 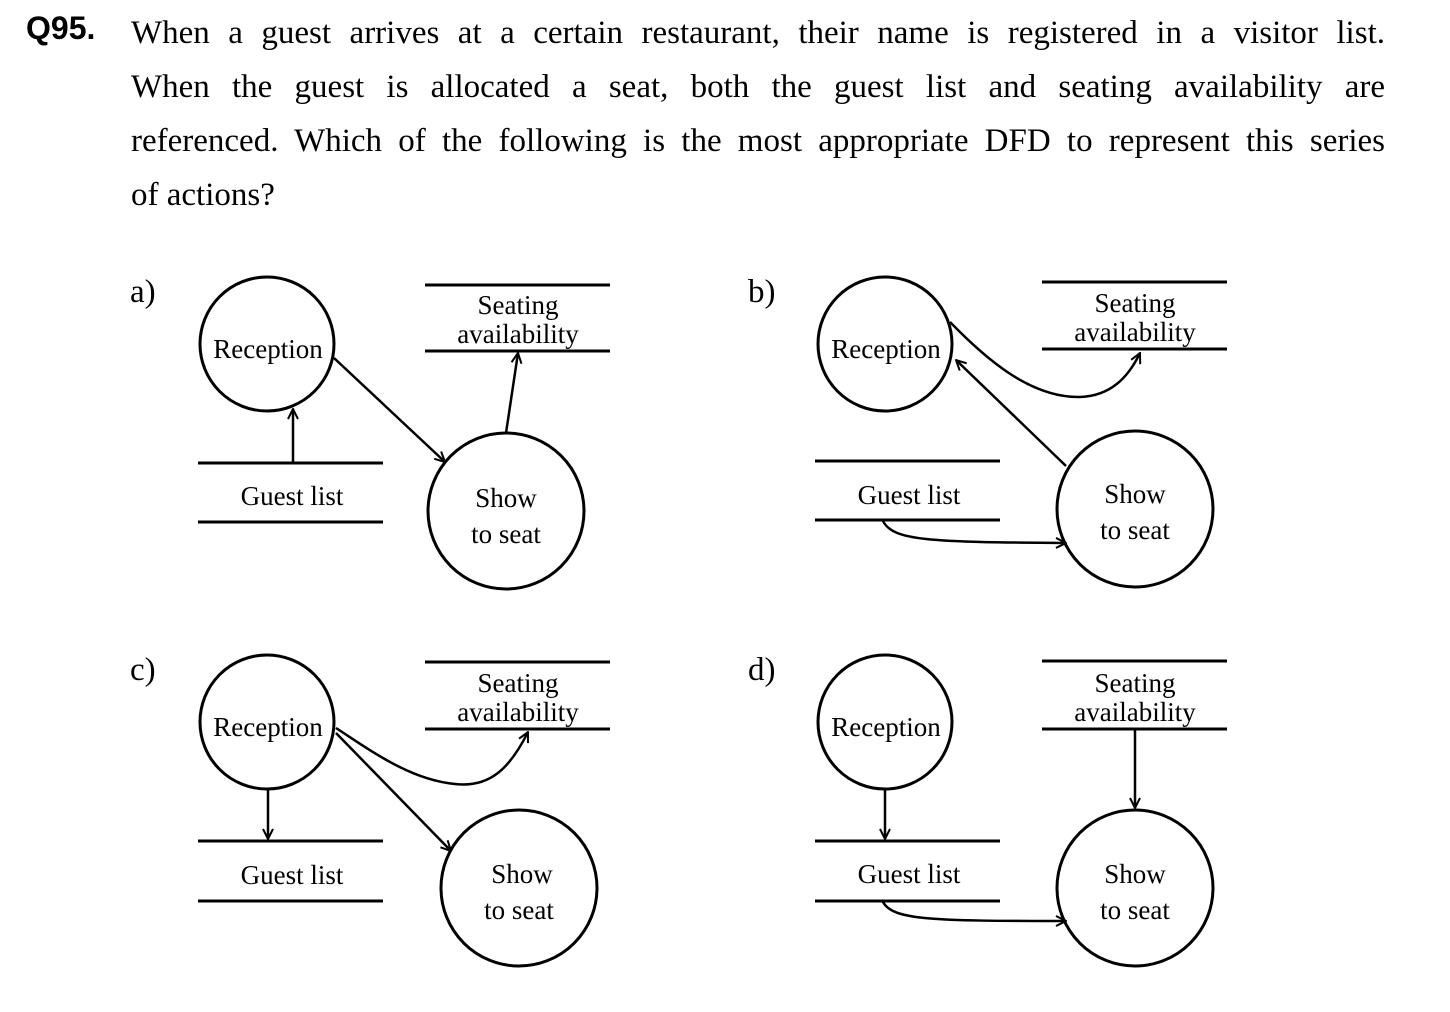 What do you see at coordinates (143, 292) in the screenshot?
I see `option-a-label: a)` at bounding box center [143, 292].